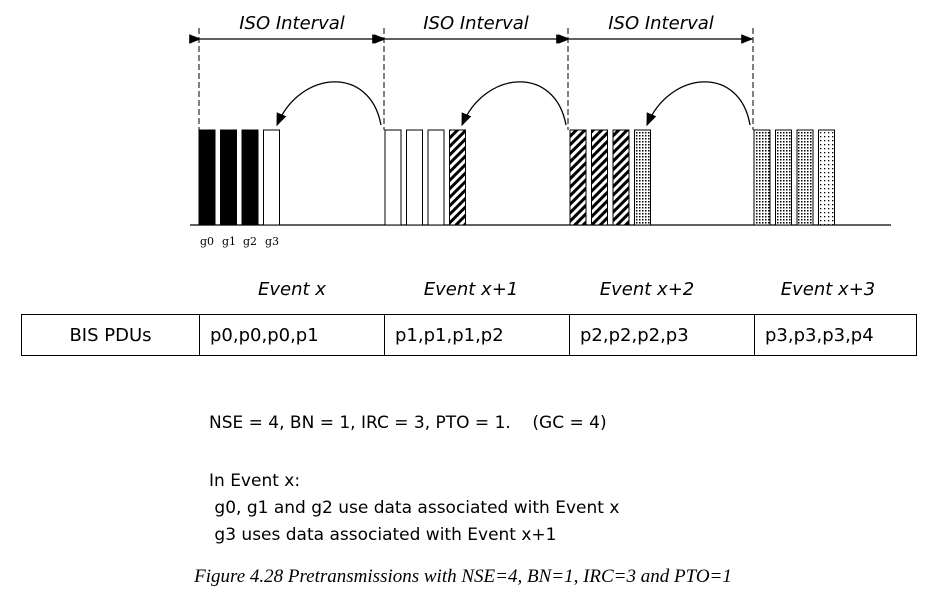 Image resolution: width=926 pixels, height=598 pixels. I want to click on subevent-label-g2: g2, so click(250, 241).